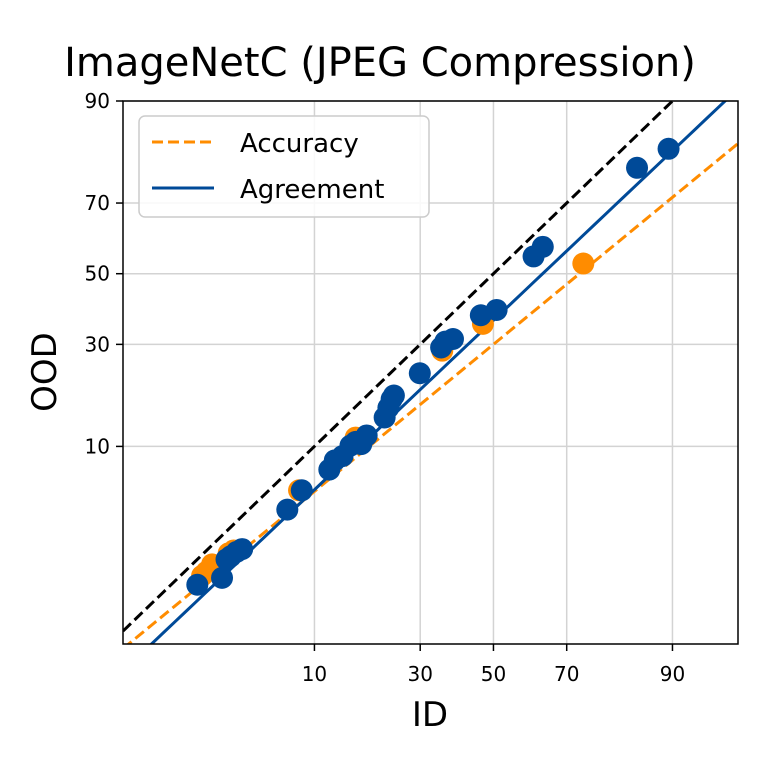  What do you see at coordinates (419, 674) in the screenshot?
I see `x-tick-label: 30` at bounding box center [419, 674].